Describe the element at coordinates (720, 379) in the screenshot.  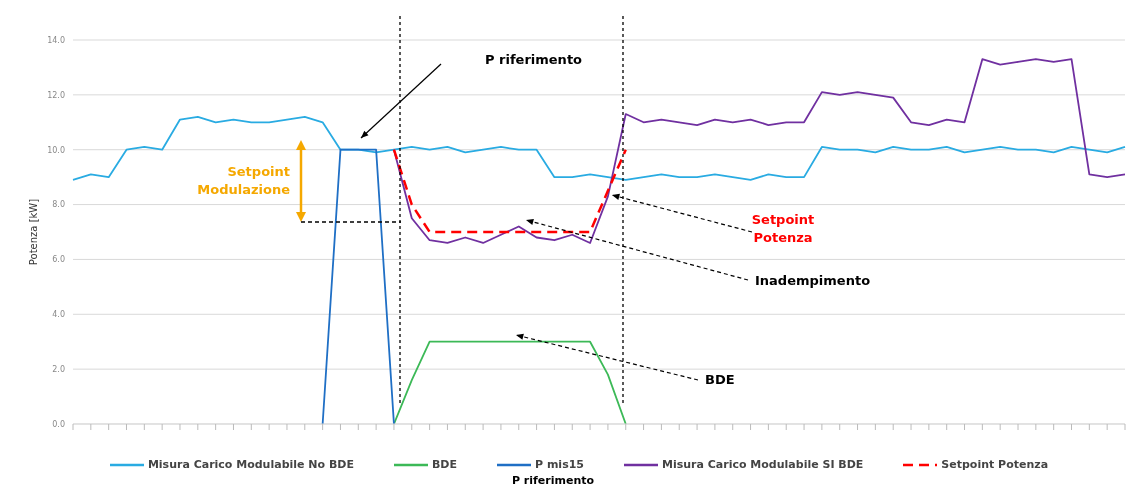
I see `annotation: BDE` at that location.